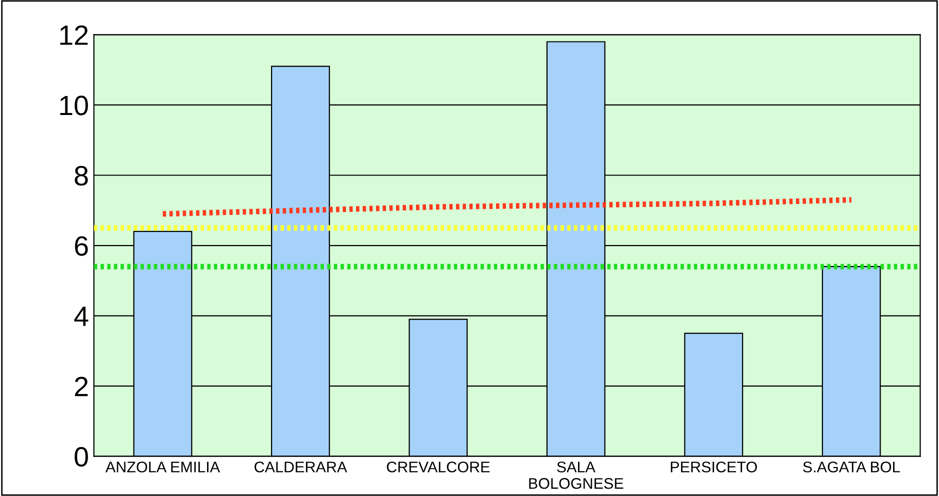 The height and width of the screenshot is (496, 939). I want to click on y-tick-label: 4, so click(81, 316).